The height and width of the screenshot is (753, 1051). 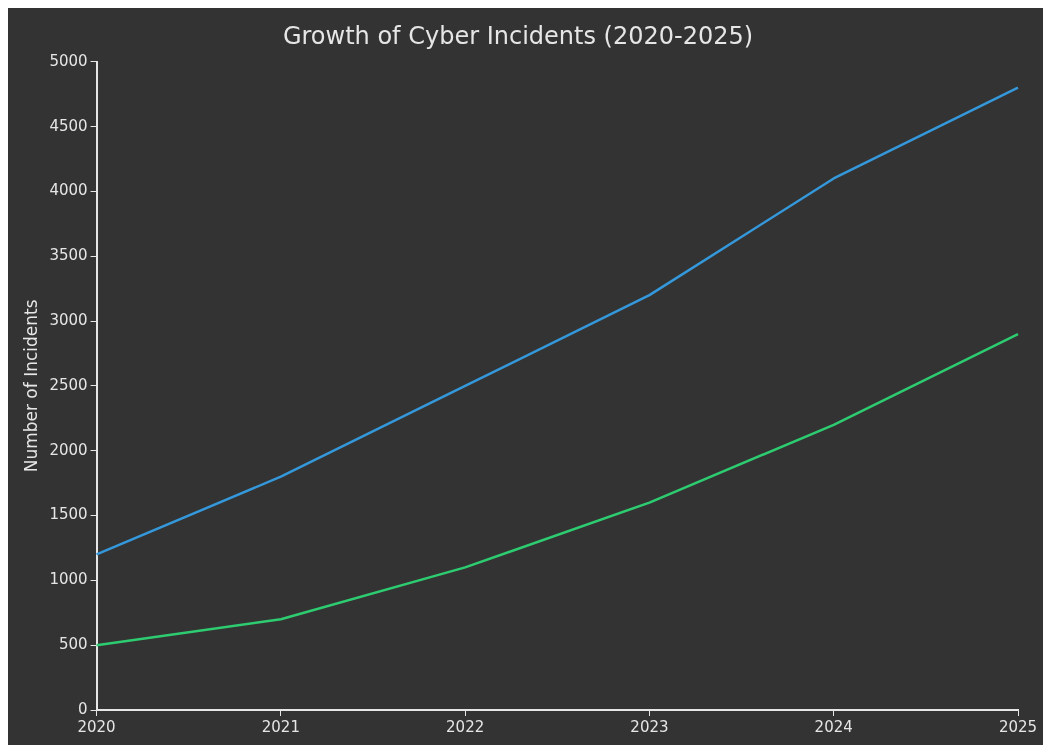 I want to click on y-tick-label: 3500, so click(x=68, y=255).